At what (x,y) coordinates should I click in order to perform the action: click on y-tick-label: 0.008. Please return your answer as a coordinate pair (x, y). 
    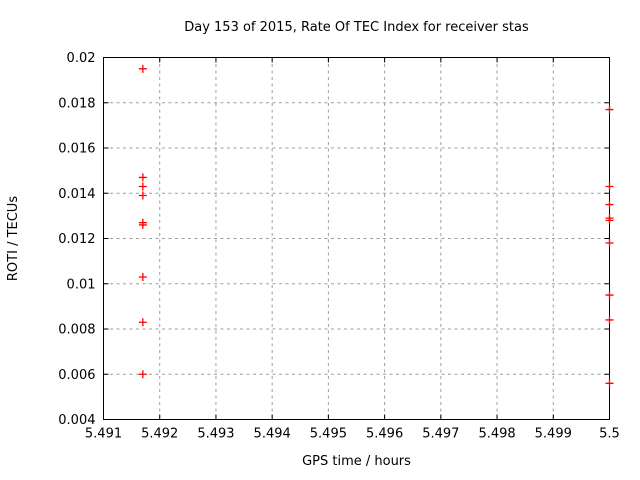
    Looking at the image, I should click on (76, 330).